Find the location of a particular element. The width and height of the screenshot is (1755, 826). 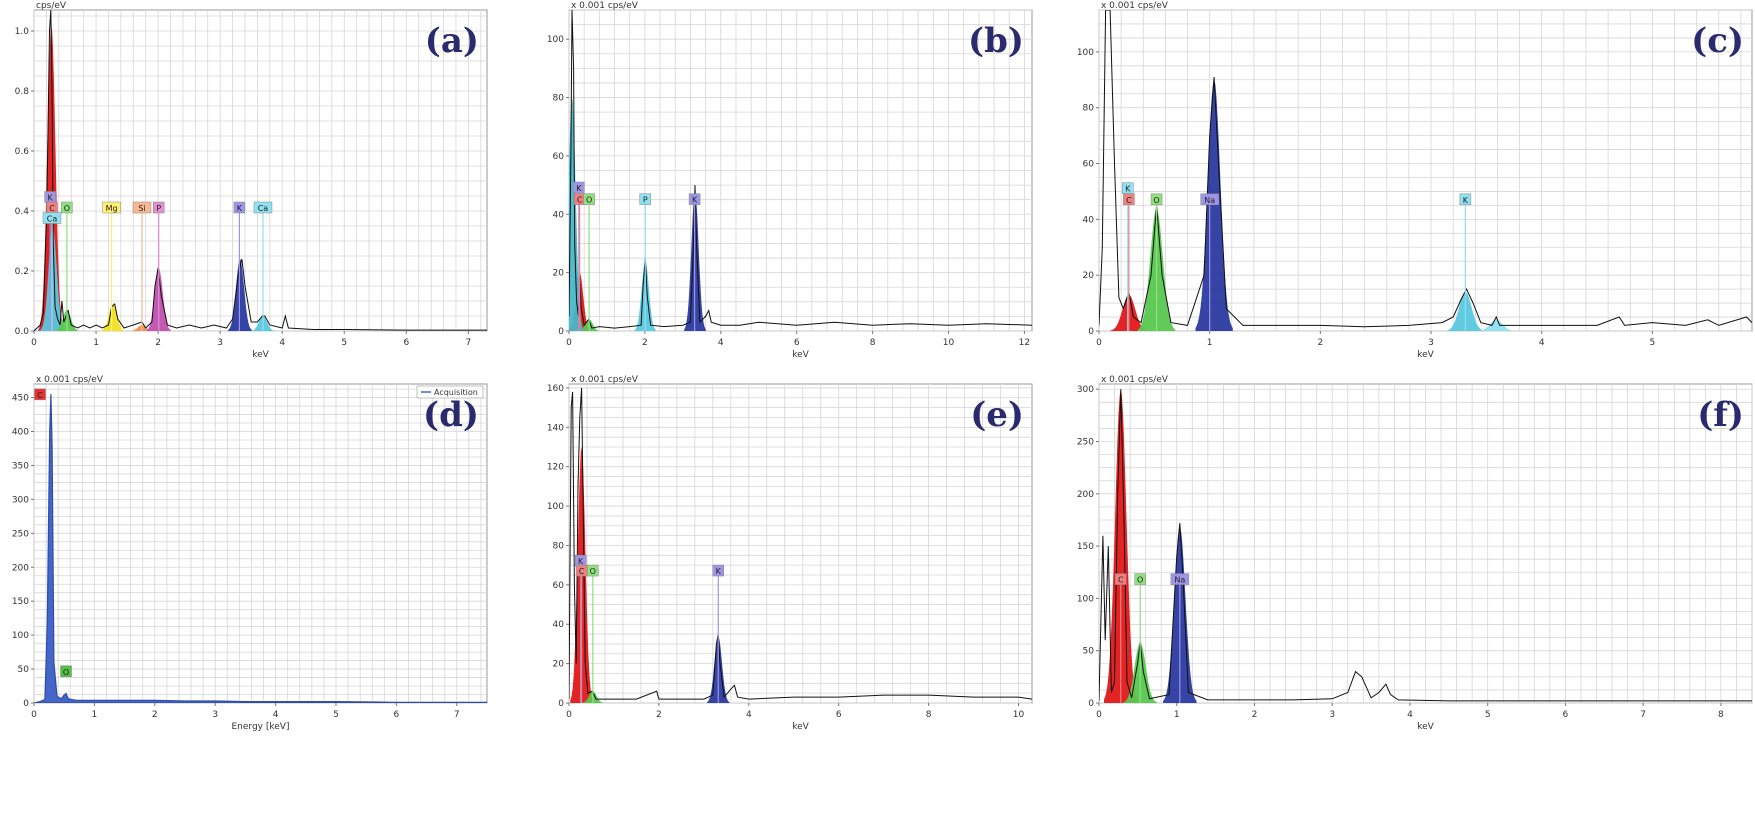

chart-f-ytick-label: 0 is located at coordinates (1091, 704).